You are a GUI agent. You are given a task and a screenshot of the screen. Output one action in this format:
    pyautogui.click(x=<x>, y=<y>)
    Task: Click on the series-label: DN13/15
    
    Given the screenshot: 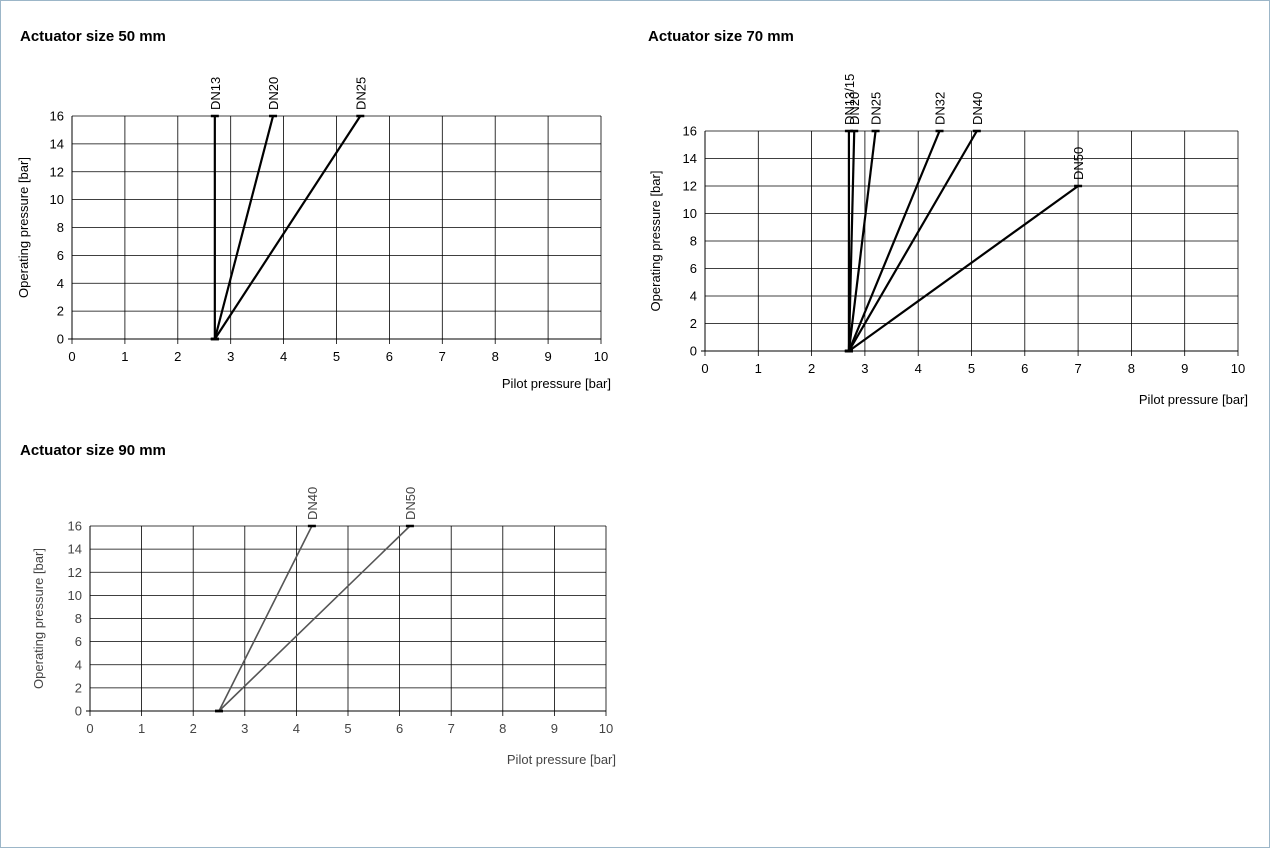 What is the action you would take?
    pyautogui.click(x=849, y=99)
    